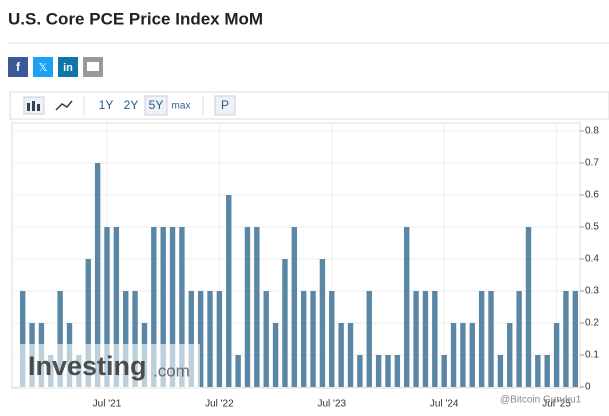  Describe the element at coordinates (131, 105) in the screenshot. I see `range-2y: 2Y` at that location.